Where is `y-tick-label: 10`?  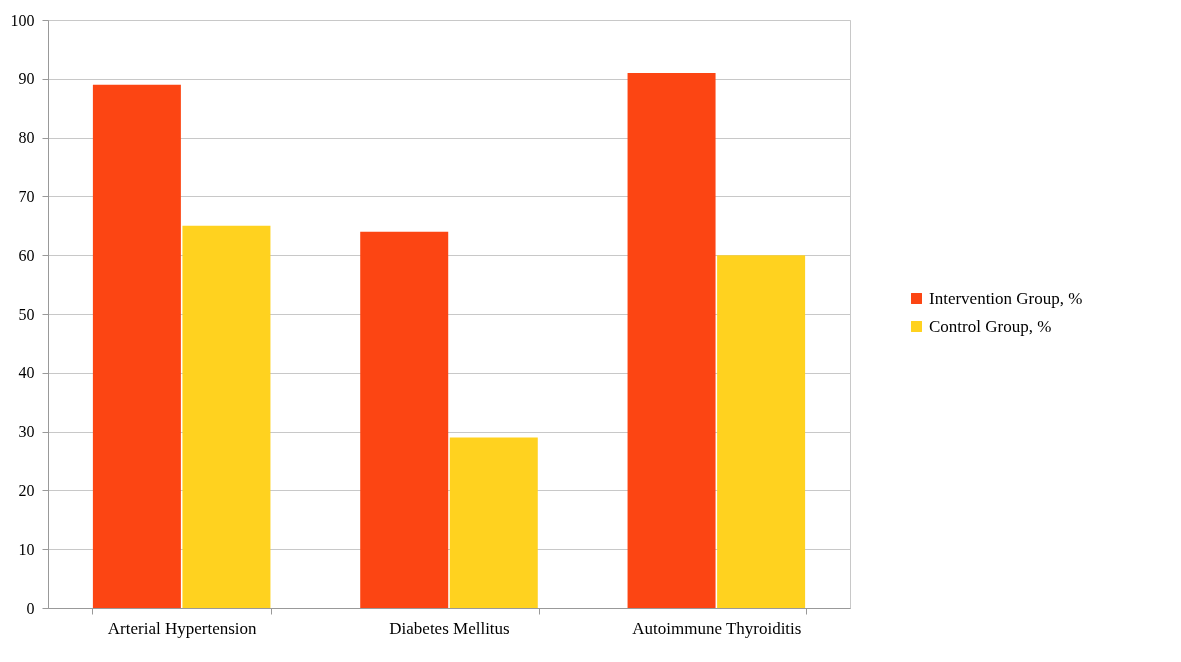
y-tick-label: 10 is located at coordinates (26, 549).